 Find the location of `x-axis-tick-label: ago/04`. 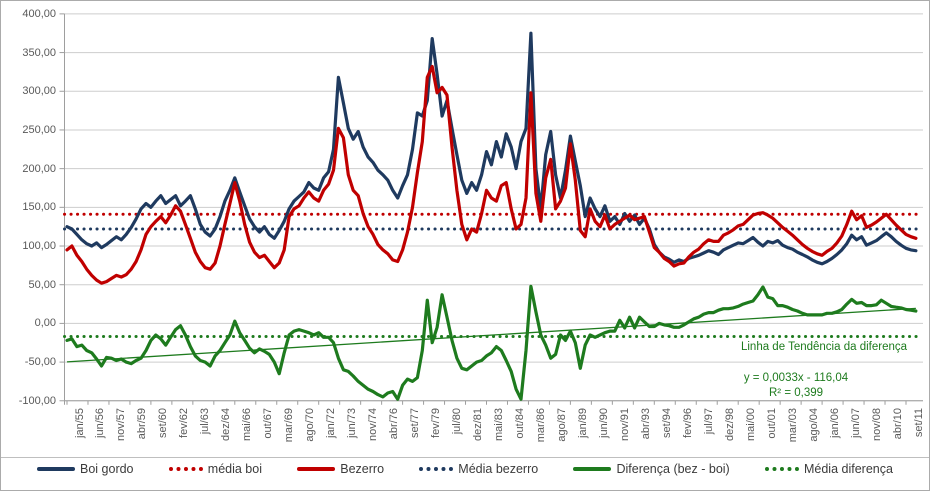

x-axis-tick-label: ago/04 is located at coordinates (813, 425).